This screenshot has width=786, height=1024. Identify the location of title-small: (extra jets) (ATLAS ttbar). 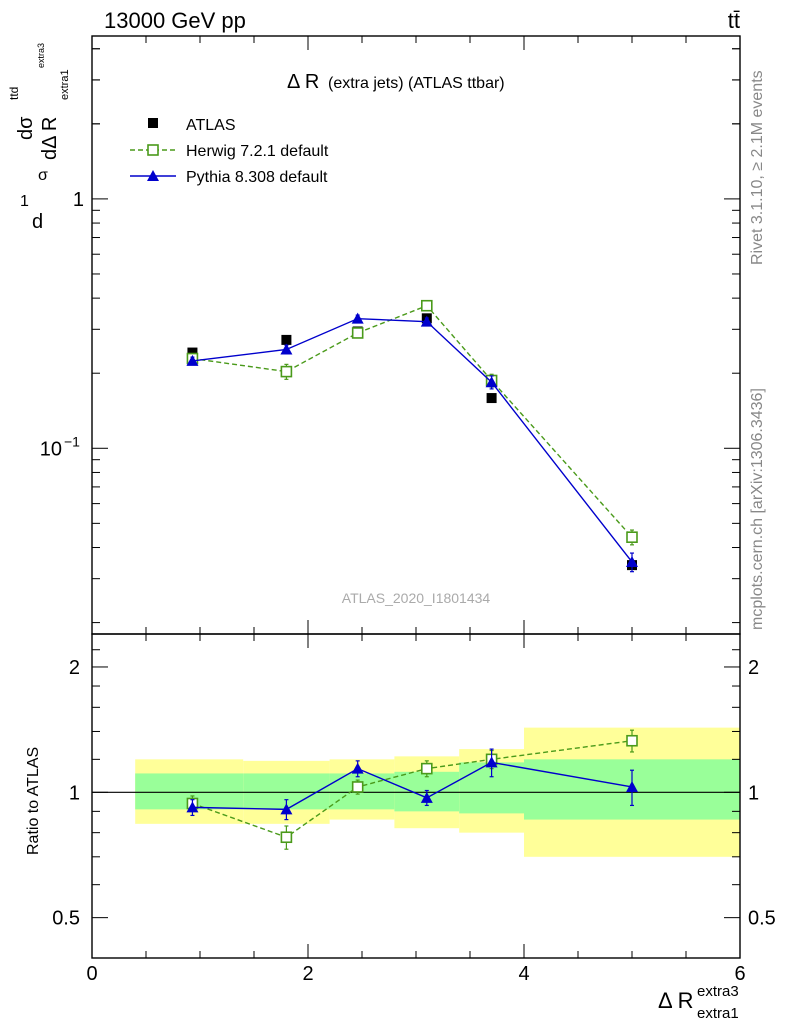
(416, 83).